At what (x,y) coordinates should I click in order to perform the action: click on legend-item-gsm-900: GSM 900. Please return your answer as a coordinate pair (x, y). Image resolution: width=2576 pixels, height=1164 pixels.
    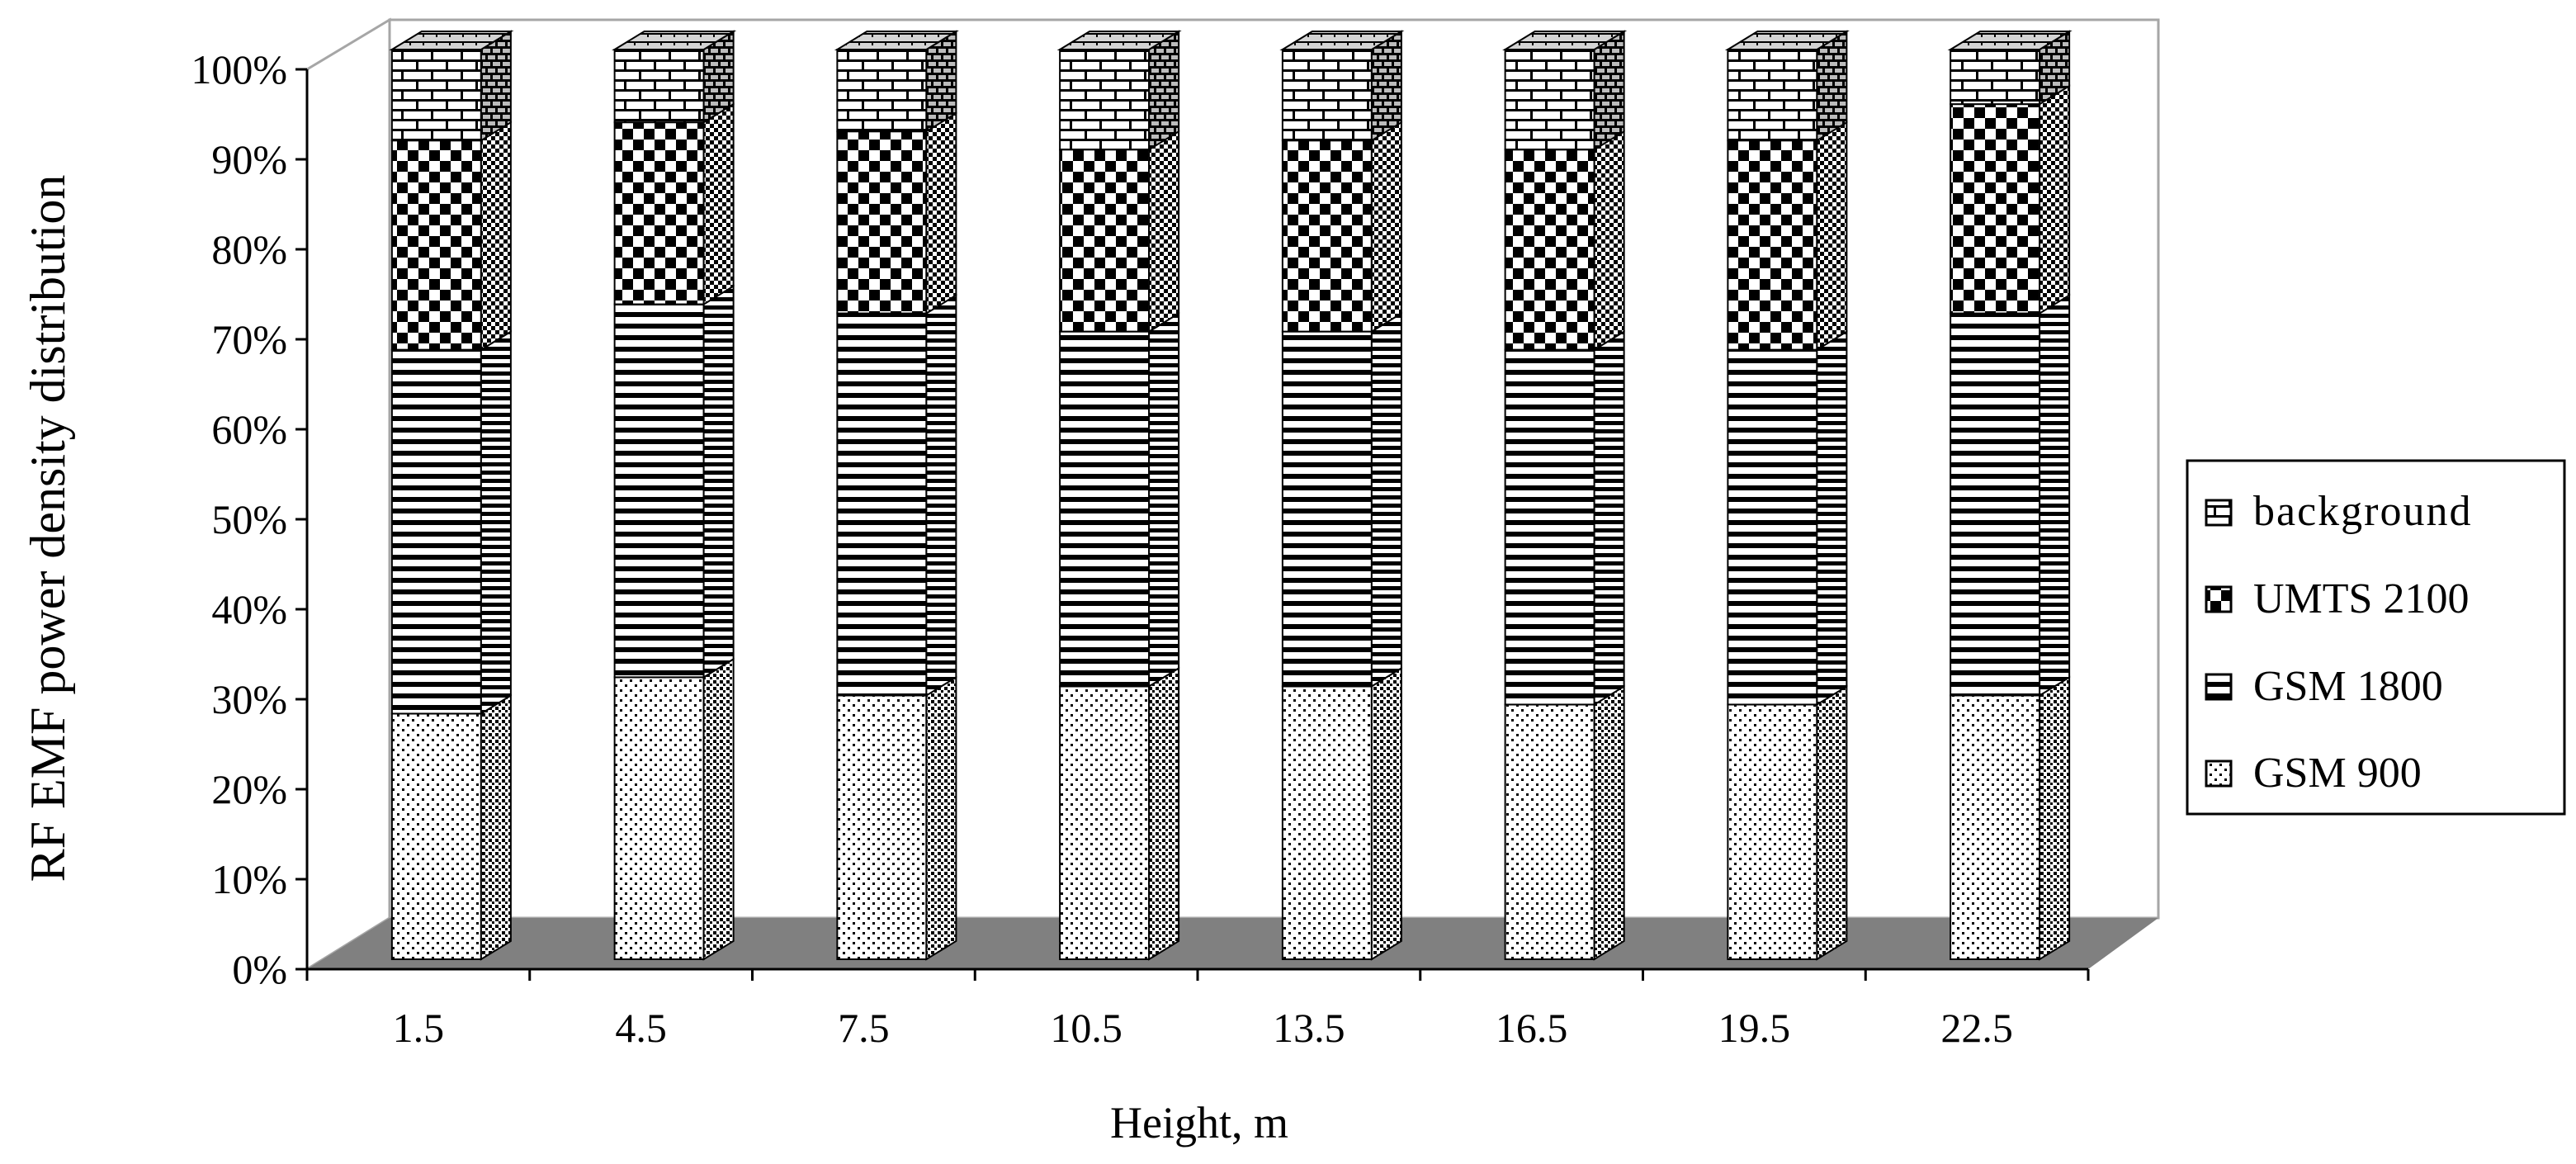
    Looking at the image, I should click on (2313, 773).